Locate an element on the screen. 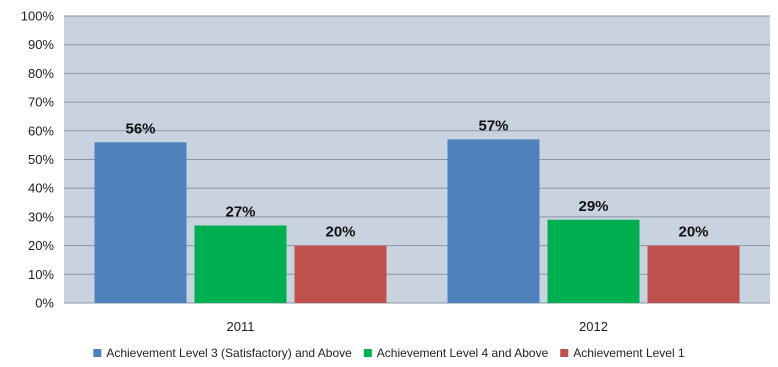 This screenshot has width=778, height=367. y-tick-label: 80% is located at coordinates (41, 73).